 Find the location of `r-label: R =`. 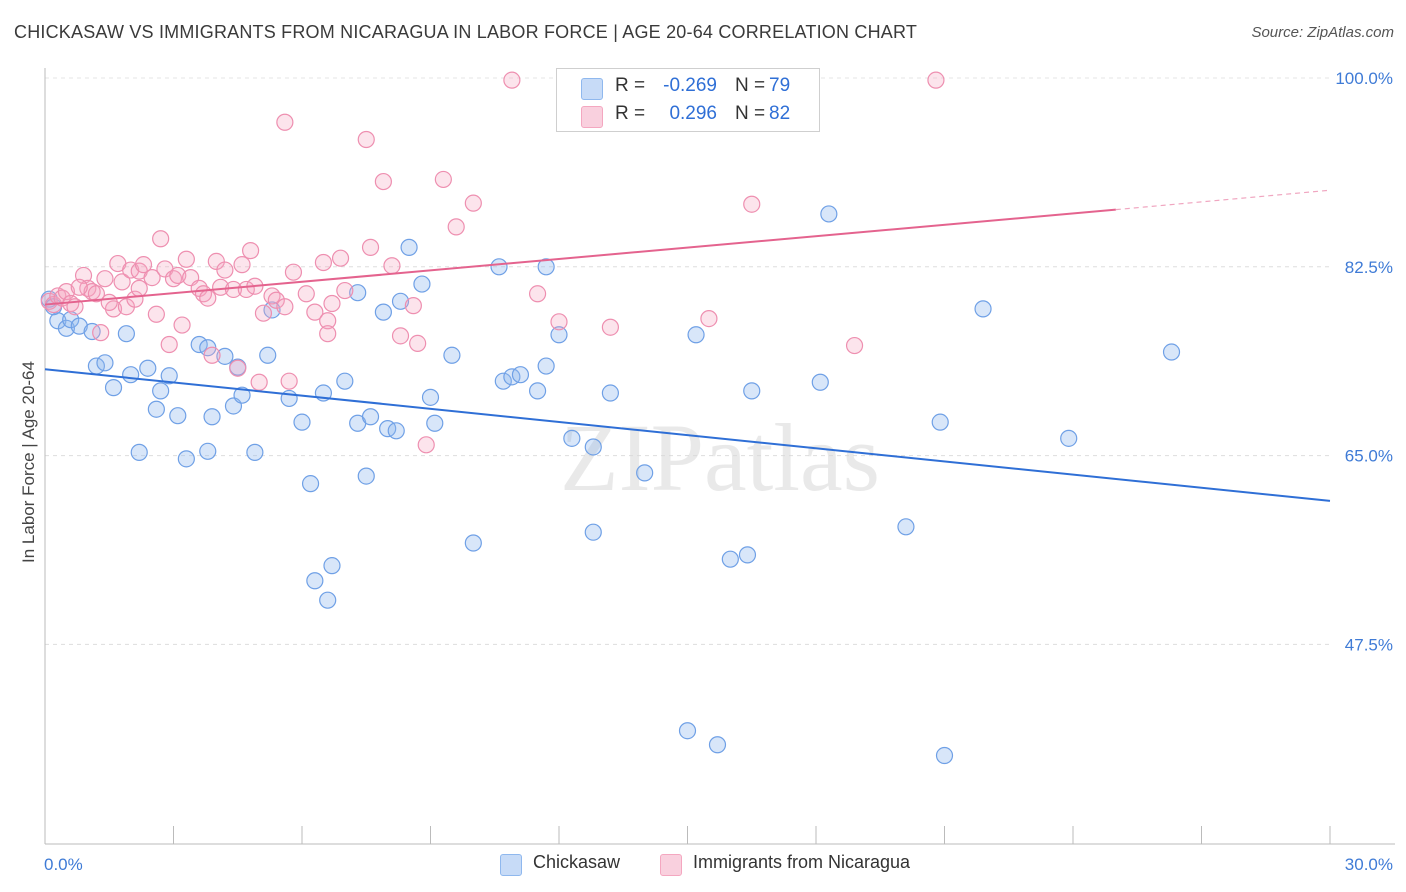

r-label: R = is located at coordinates (630, 113).